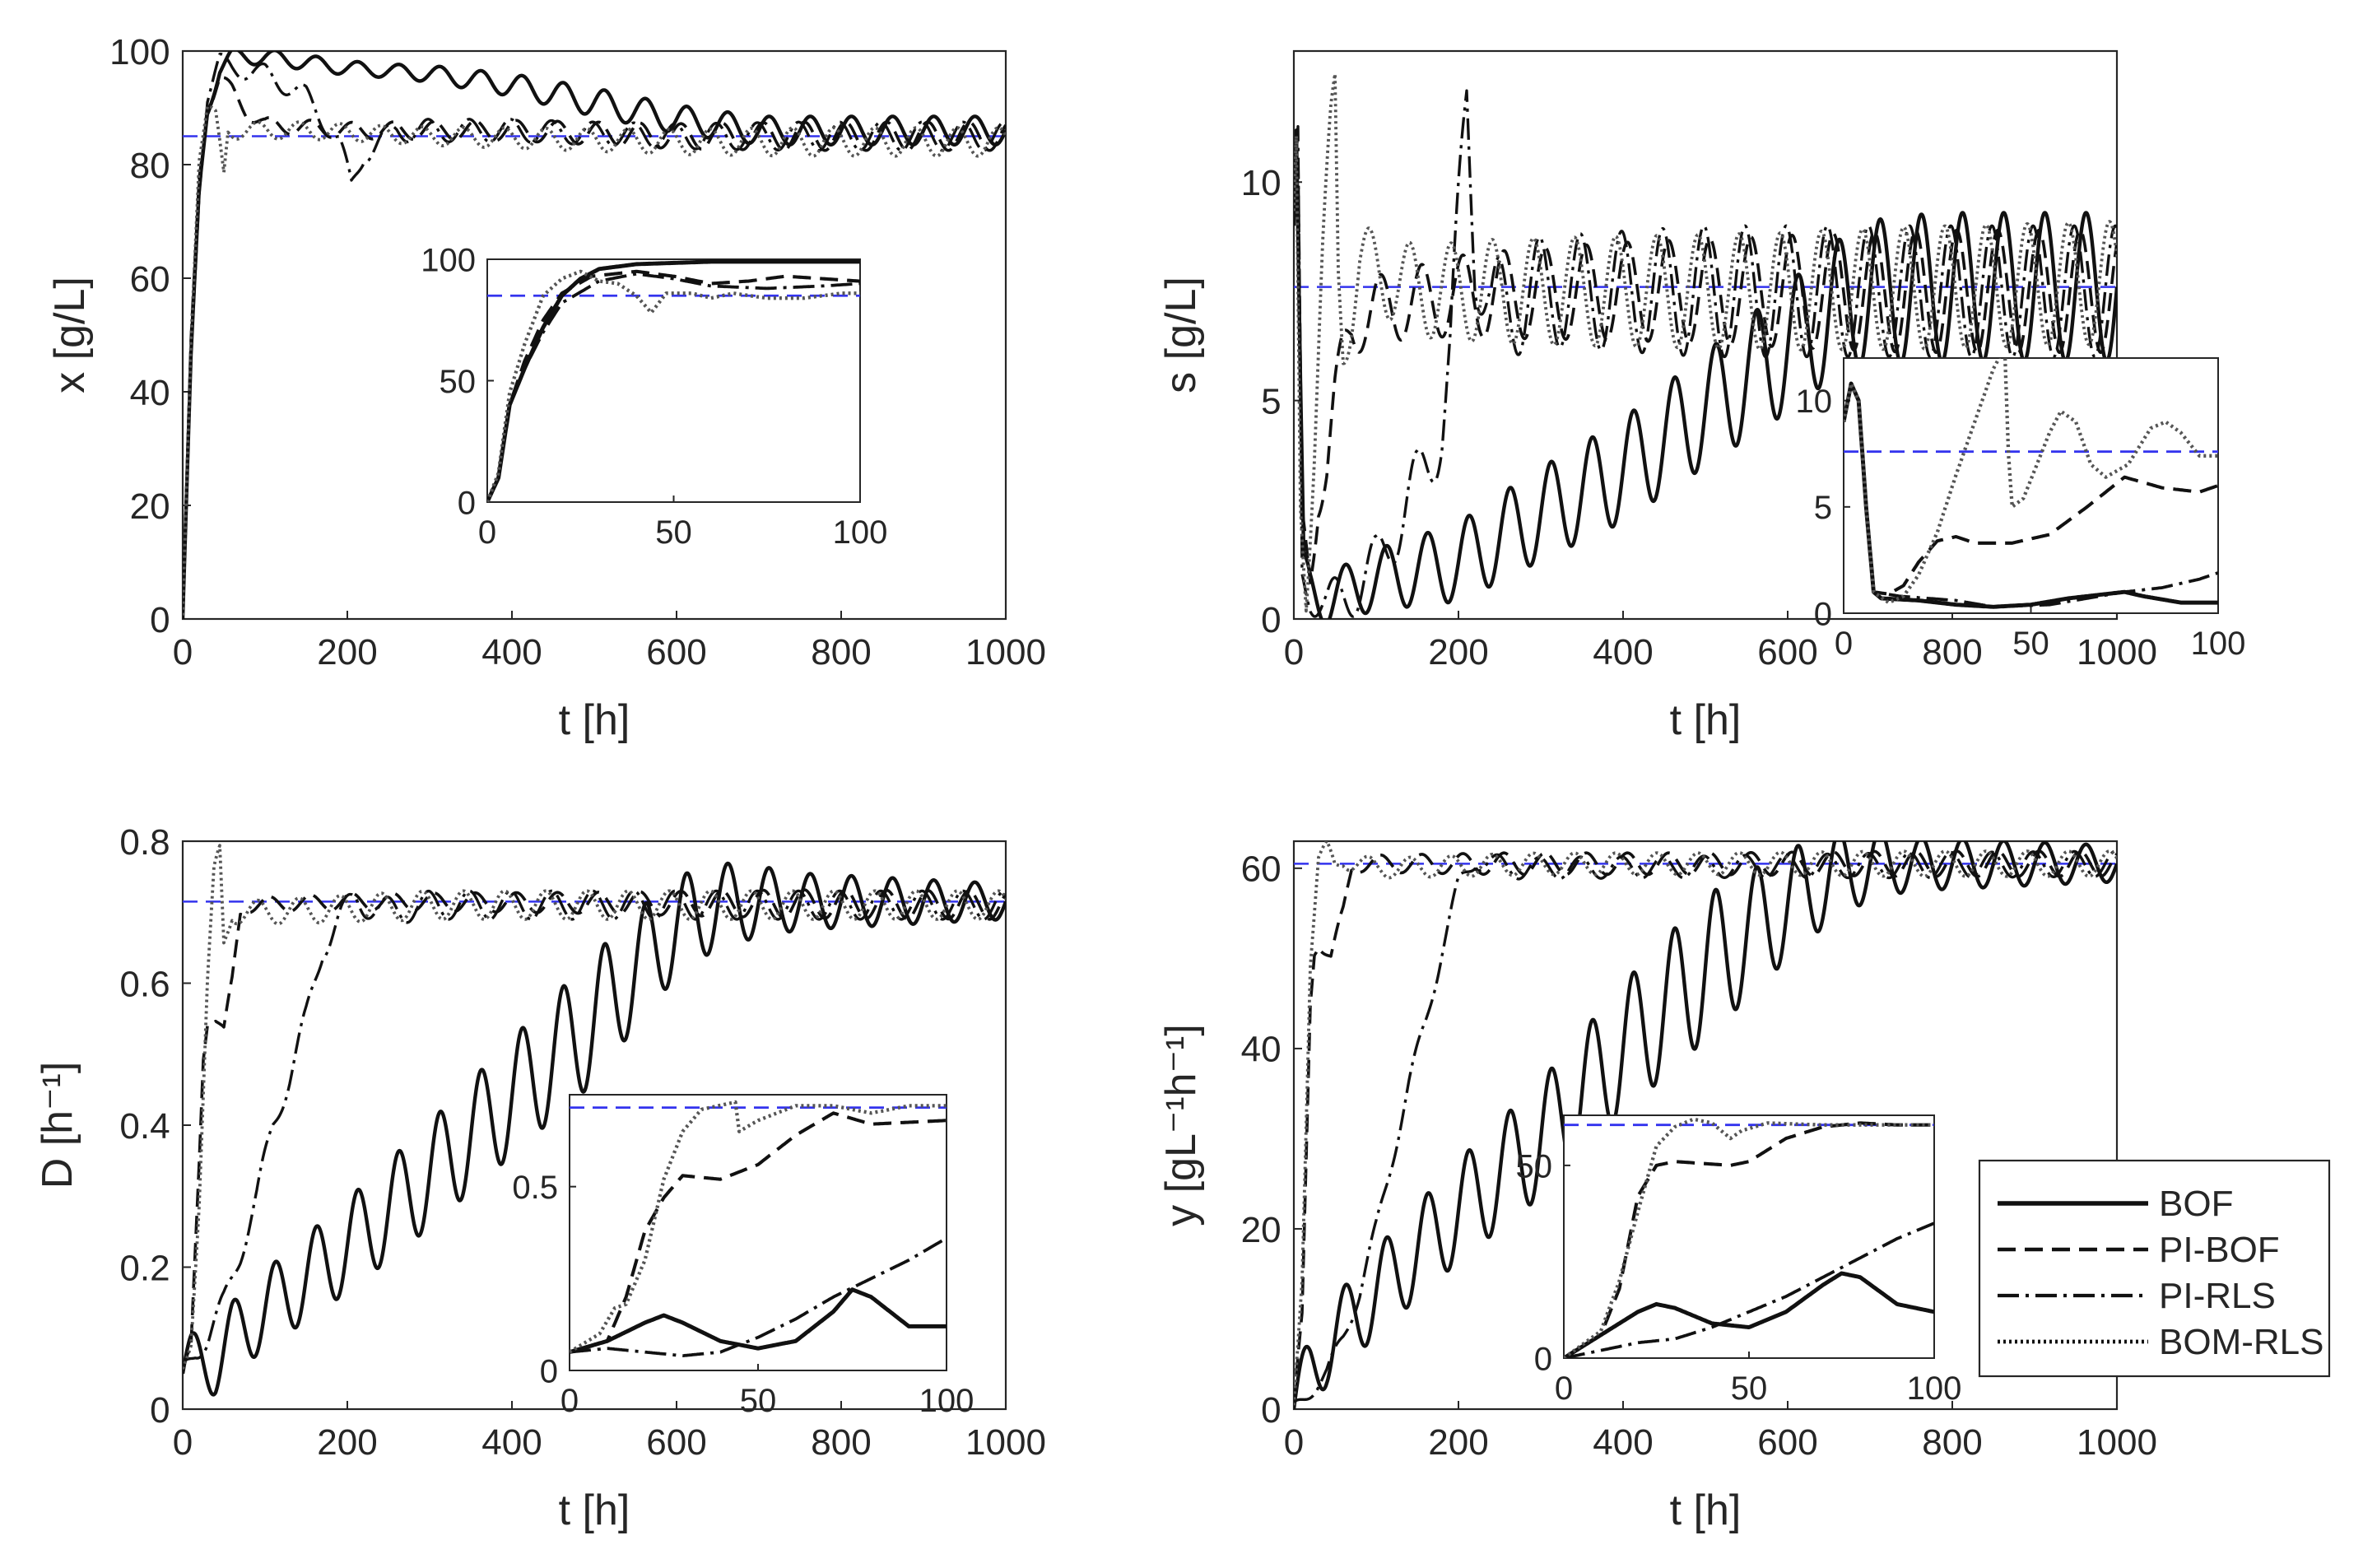  What do you see at coordinates (139, 52) in the screenshot?
I see `panel-x-ytick-label: 100` at bounding box center [139, 52].